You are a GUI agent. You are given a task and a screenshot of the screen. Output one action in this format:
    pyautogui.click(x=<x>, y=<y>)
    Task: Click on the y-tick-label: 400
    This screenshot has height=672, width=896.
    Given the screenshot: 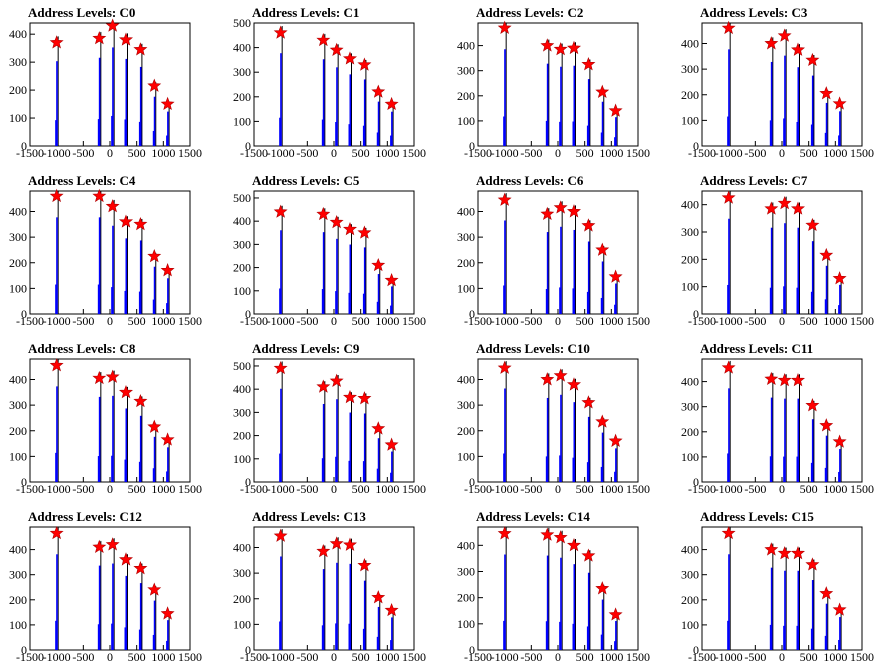 What is the action you would take?
    pyautogui.click(x=690, y=550)
    